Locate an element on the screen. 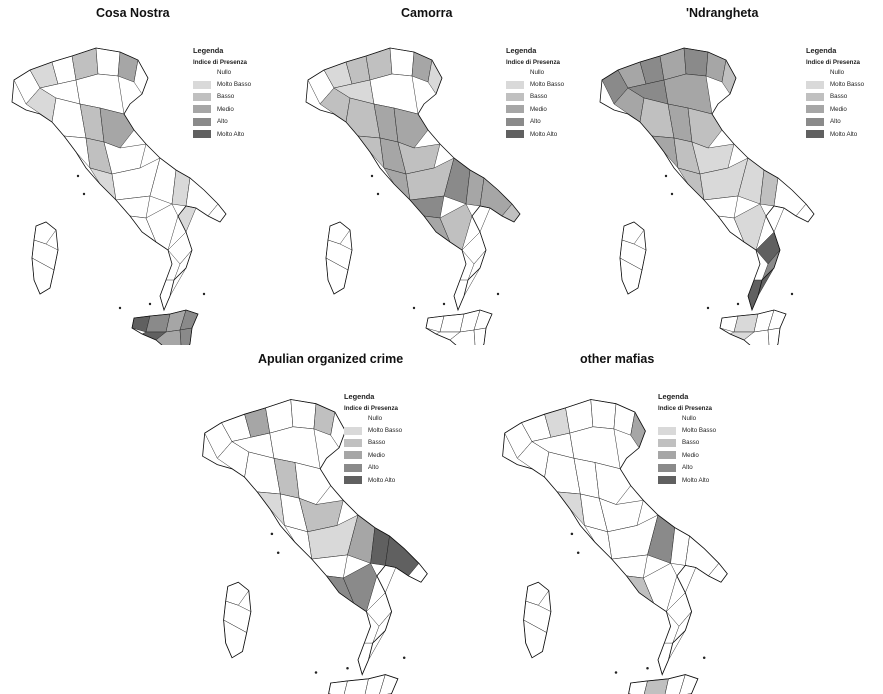  legend-item: Nullo is located at coordinates (222, 72).